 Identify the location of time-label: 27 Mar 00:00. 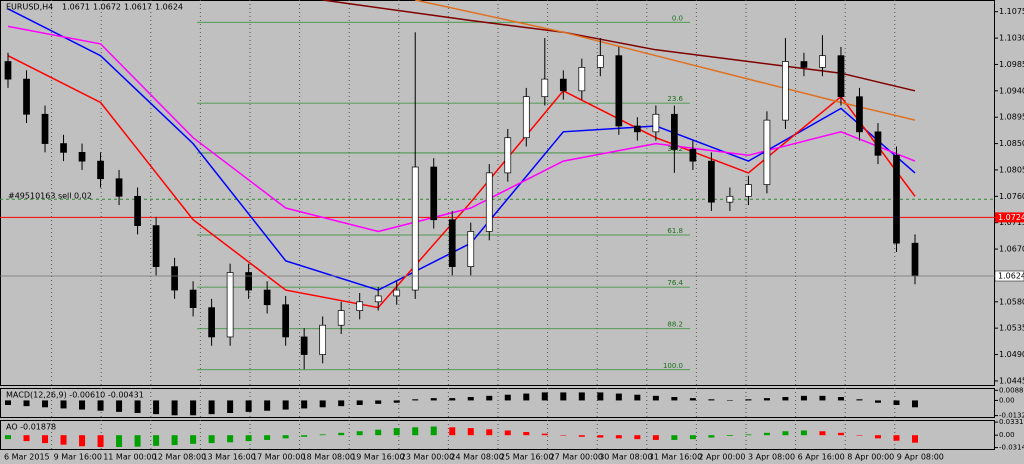
(576, 457).